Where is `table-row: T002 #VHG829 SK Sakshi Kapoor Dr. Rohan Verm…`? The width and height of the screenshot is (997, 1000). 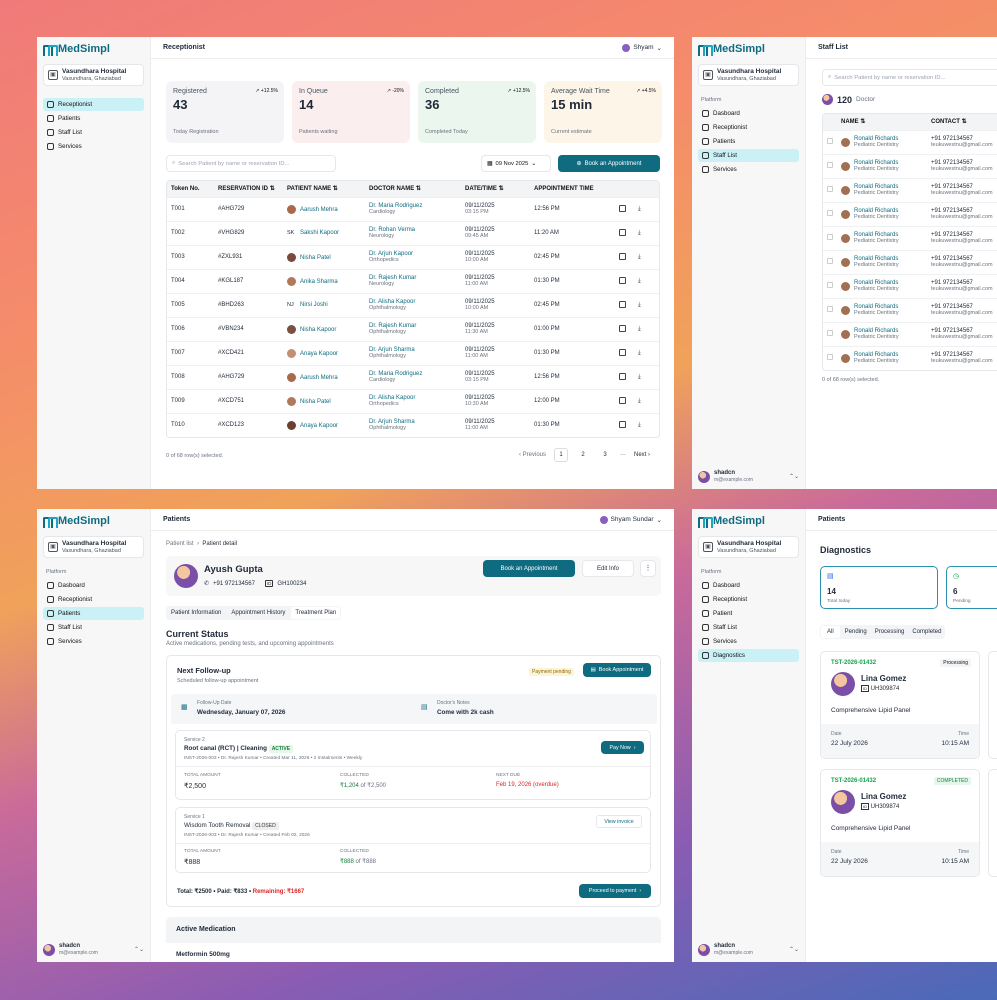
table-row: T002 #VHG829 SK Sakshi Kapoor Dr. Rohan Verm… is located at coordinates (413, 232).